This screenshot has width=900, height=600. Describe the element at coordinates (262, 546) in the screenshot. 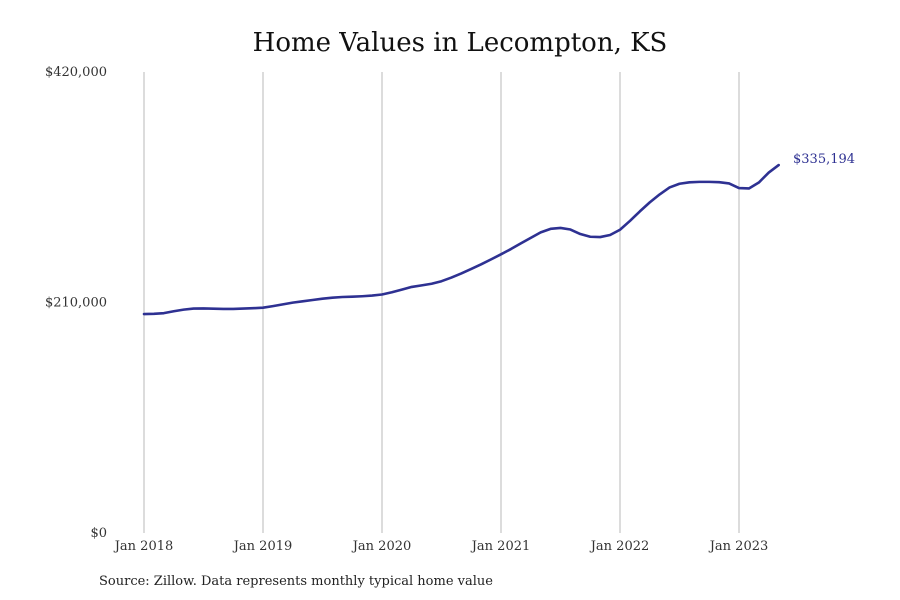

I see `x-tick-label: Jan 2019` at that location.